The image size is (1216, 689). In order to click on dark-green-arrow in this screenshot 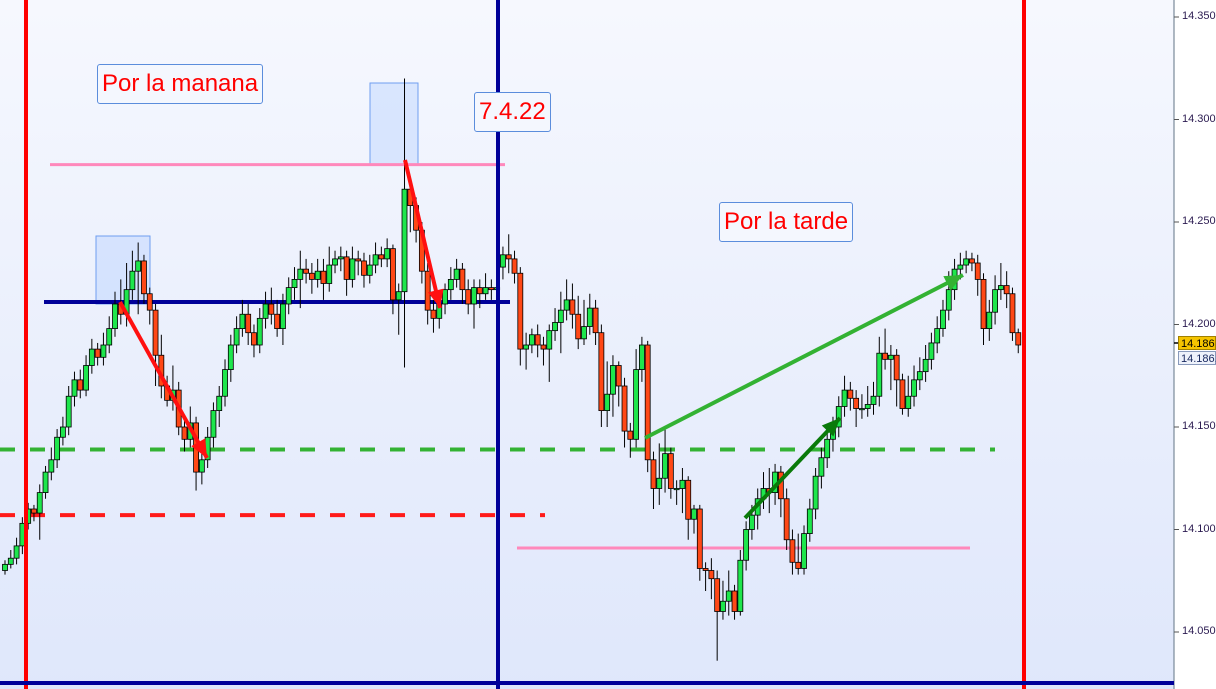, I will do `click(792, 468)`.